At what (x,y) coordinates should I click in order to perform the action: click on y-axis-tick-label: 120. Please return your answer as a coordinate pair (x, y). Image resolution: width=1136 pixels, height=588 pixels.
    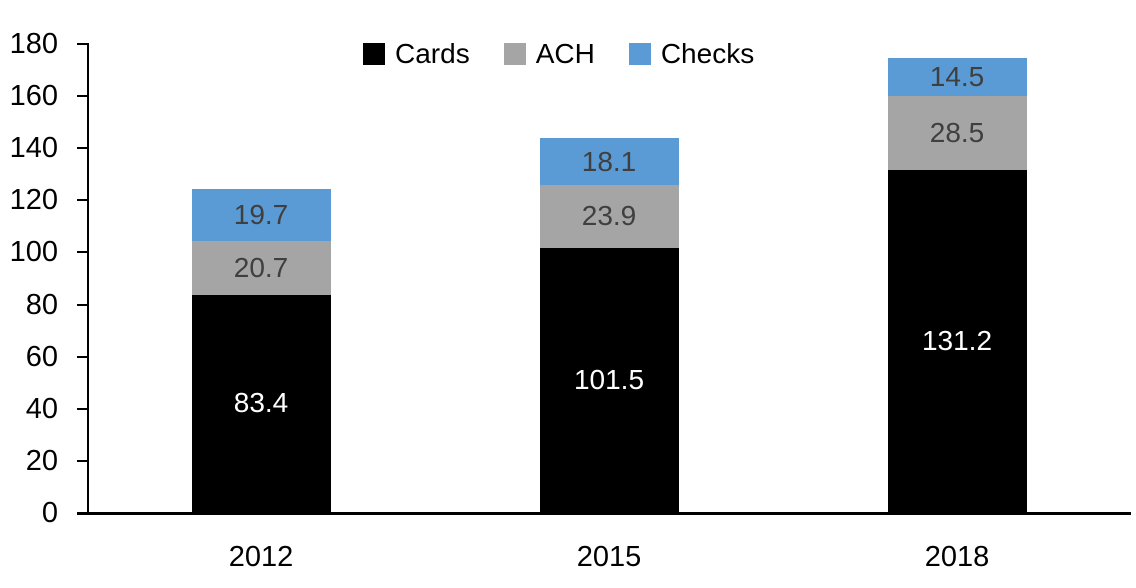
    Looking at the image, I should click on (33, 200).